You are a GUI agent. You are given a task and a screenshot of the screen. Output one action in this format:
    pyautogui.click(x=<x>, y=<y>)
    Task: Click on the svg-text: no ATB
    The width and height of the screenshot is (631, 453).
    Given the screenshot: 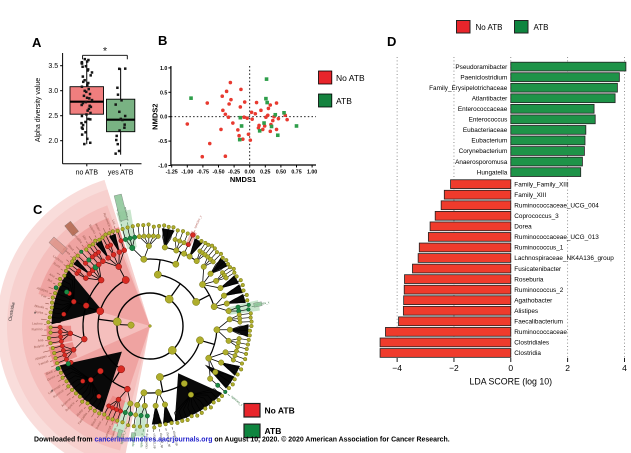 What is the action you would take?
    pyautogui.click(x=87, y=172)
    